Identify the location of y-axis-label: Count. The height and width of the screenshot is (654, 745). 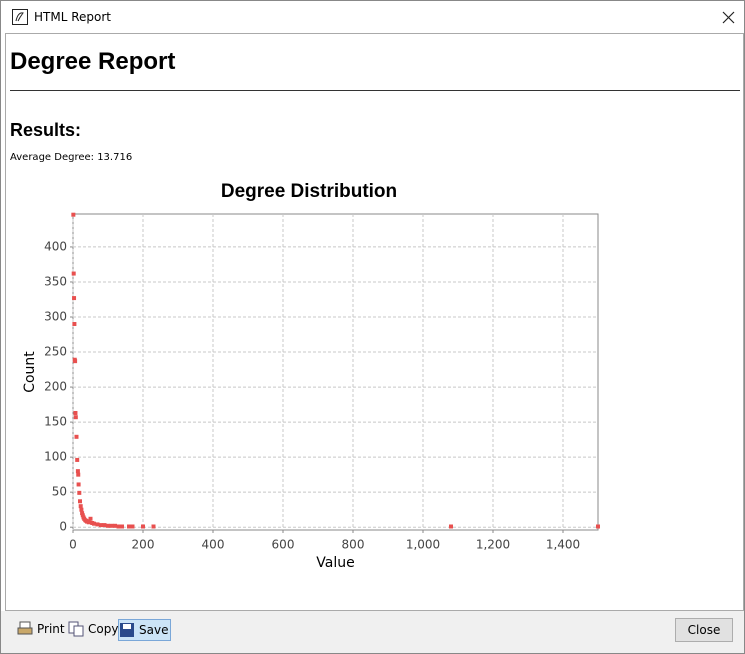
(30, 372).